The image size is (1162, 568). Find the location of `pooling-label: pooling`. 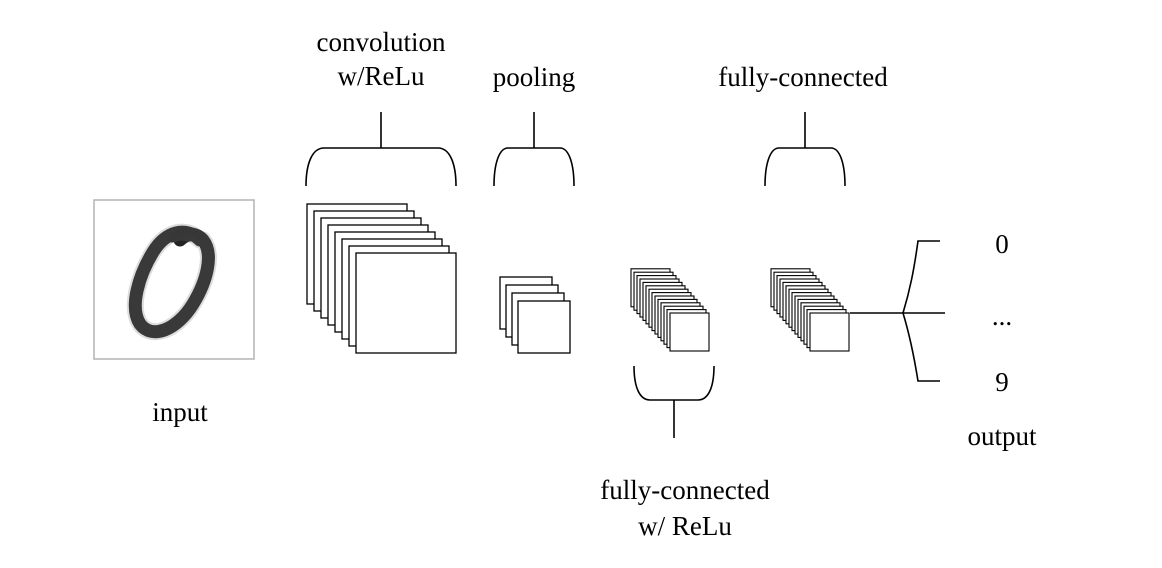

pooling-label: pooling is located at coordinates (534, 77).